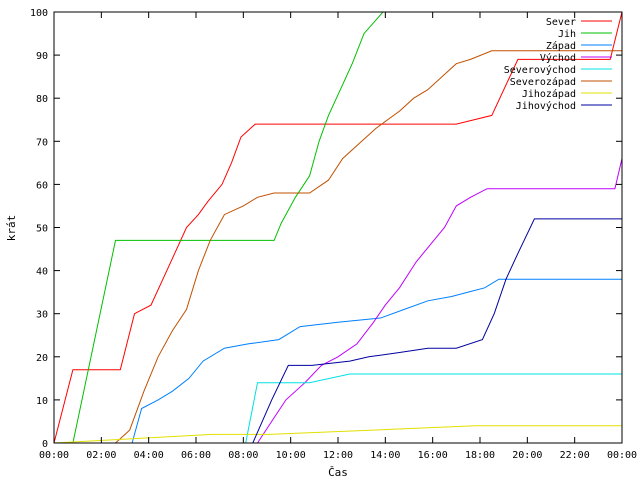 The width and height of the screenshot is (640, 480). I want to click on x-tick-label: 14:00, so click(385, 455).